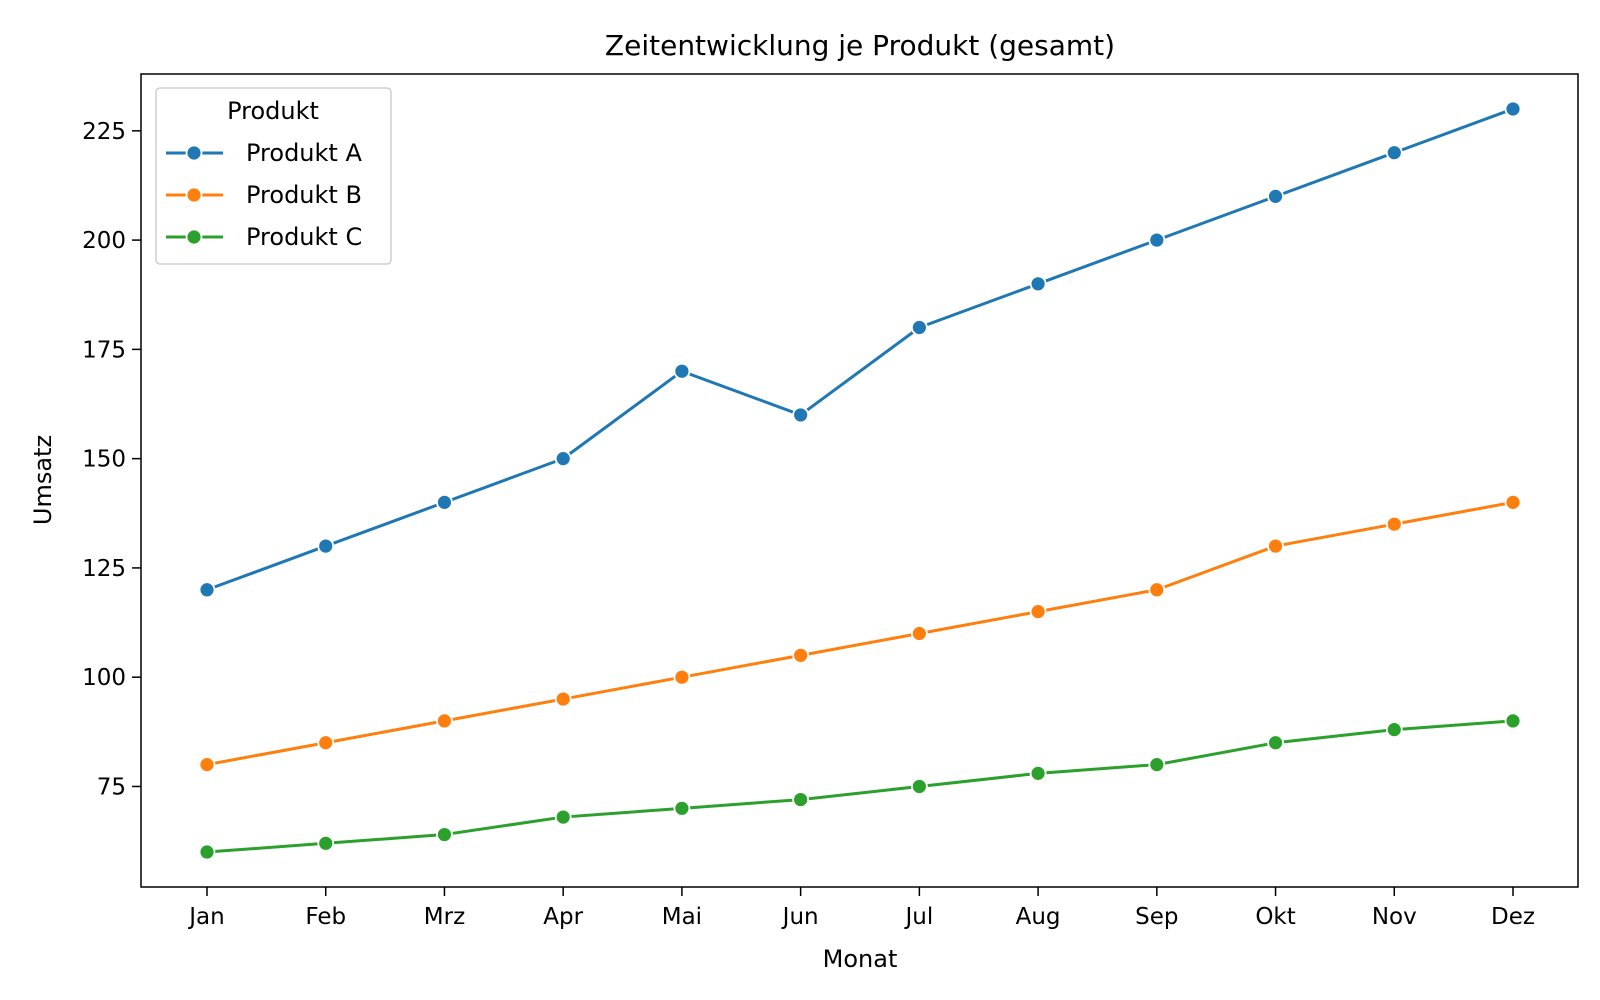  I want to click on legend-label: Produkt A, so click(304, 153).